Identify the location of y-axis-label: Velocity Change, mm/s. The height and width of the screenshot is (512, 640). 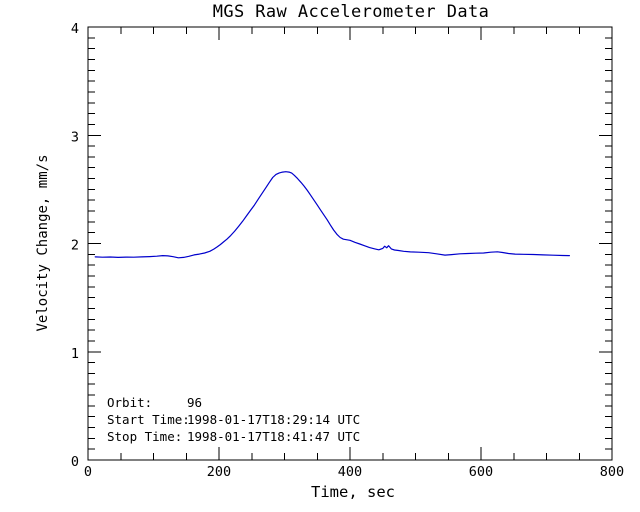
(43, 242).